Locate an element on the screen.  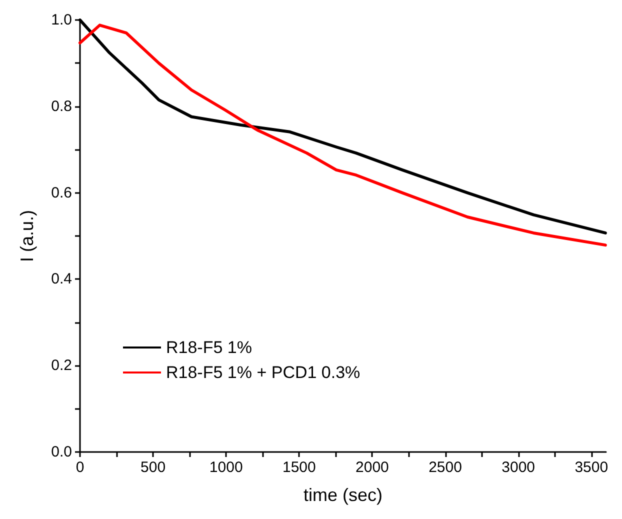
y-tick-label: 0.8 is located at coordinates (61, 106).